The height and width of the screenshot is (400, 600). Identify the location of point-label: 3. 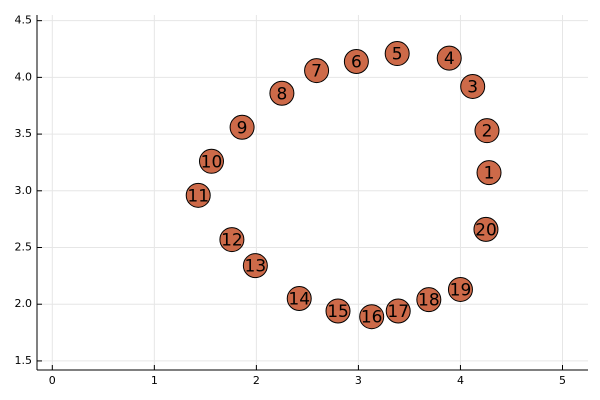
(472, 87).